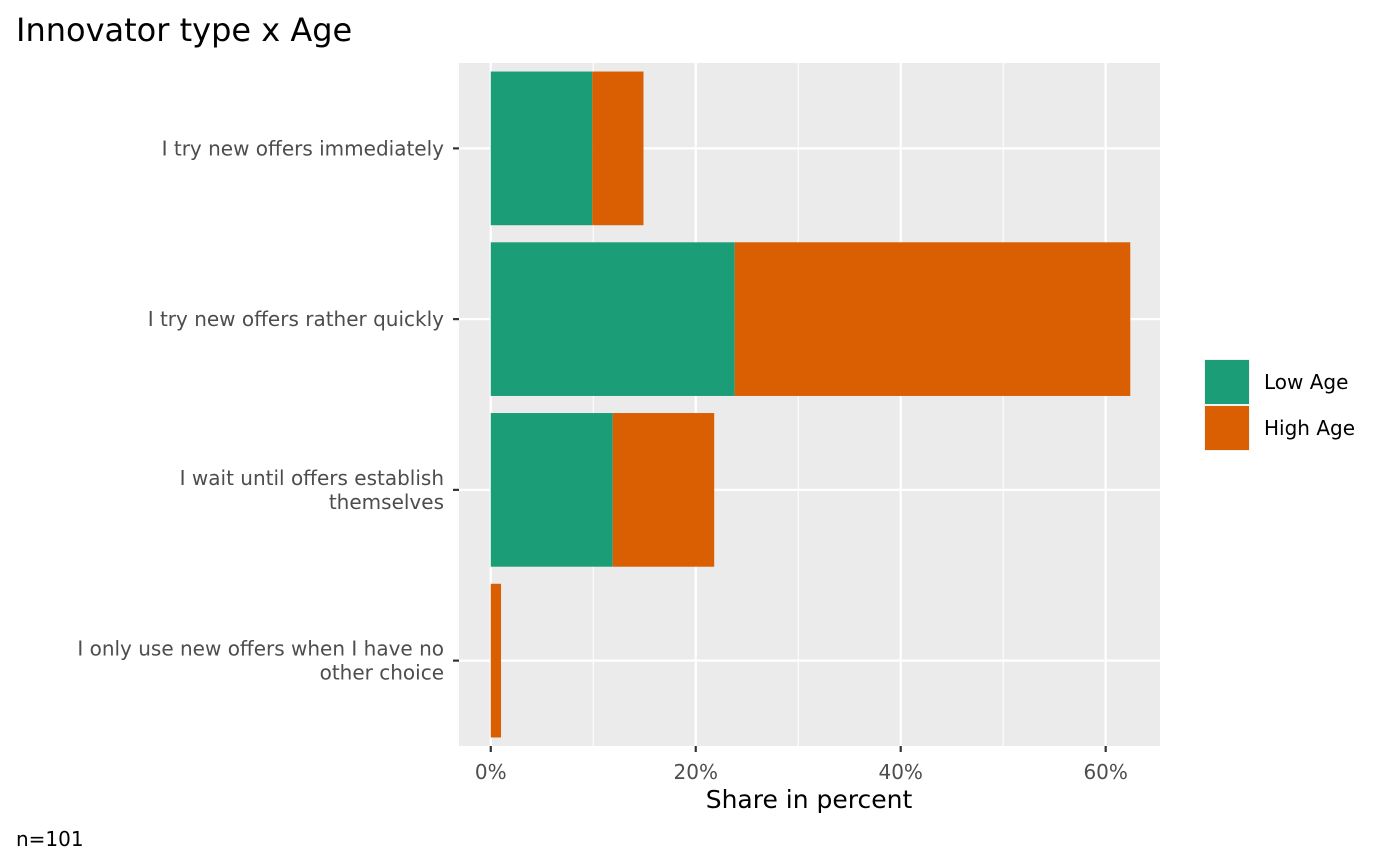 The width and height of the screenshot is (1400, 866). Describe the element at coordinates (900, 772) in the screenshot. I see `x-tick-label: 40%` at that location.